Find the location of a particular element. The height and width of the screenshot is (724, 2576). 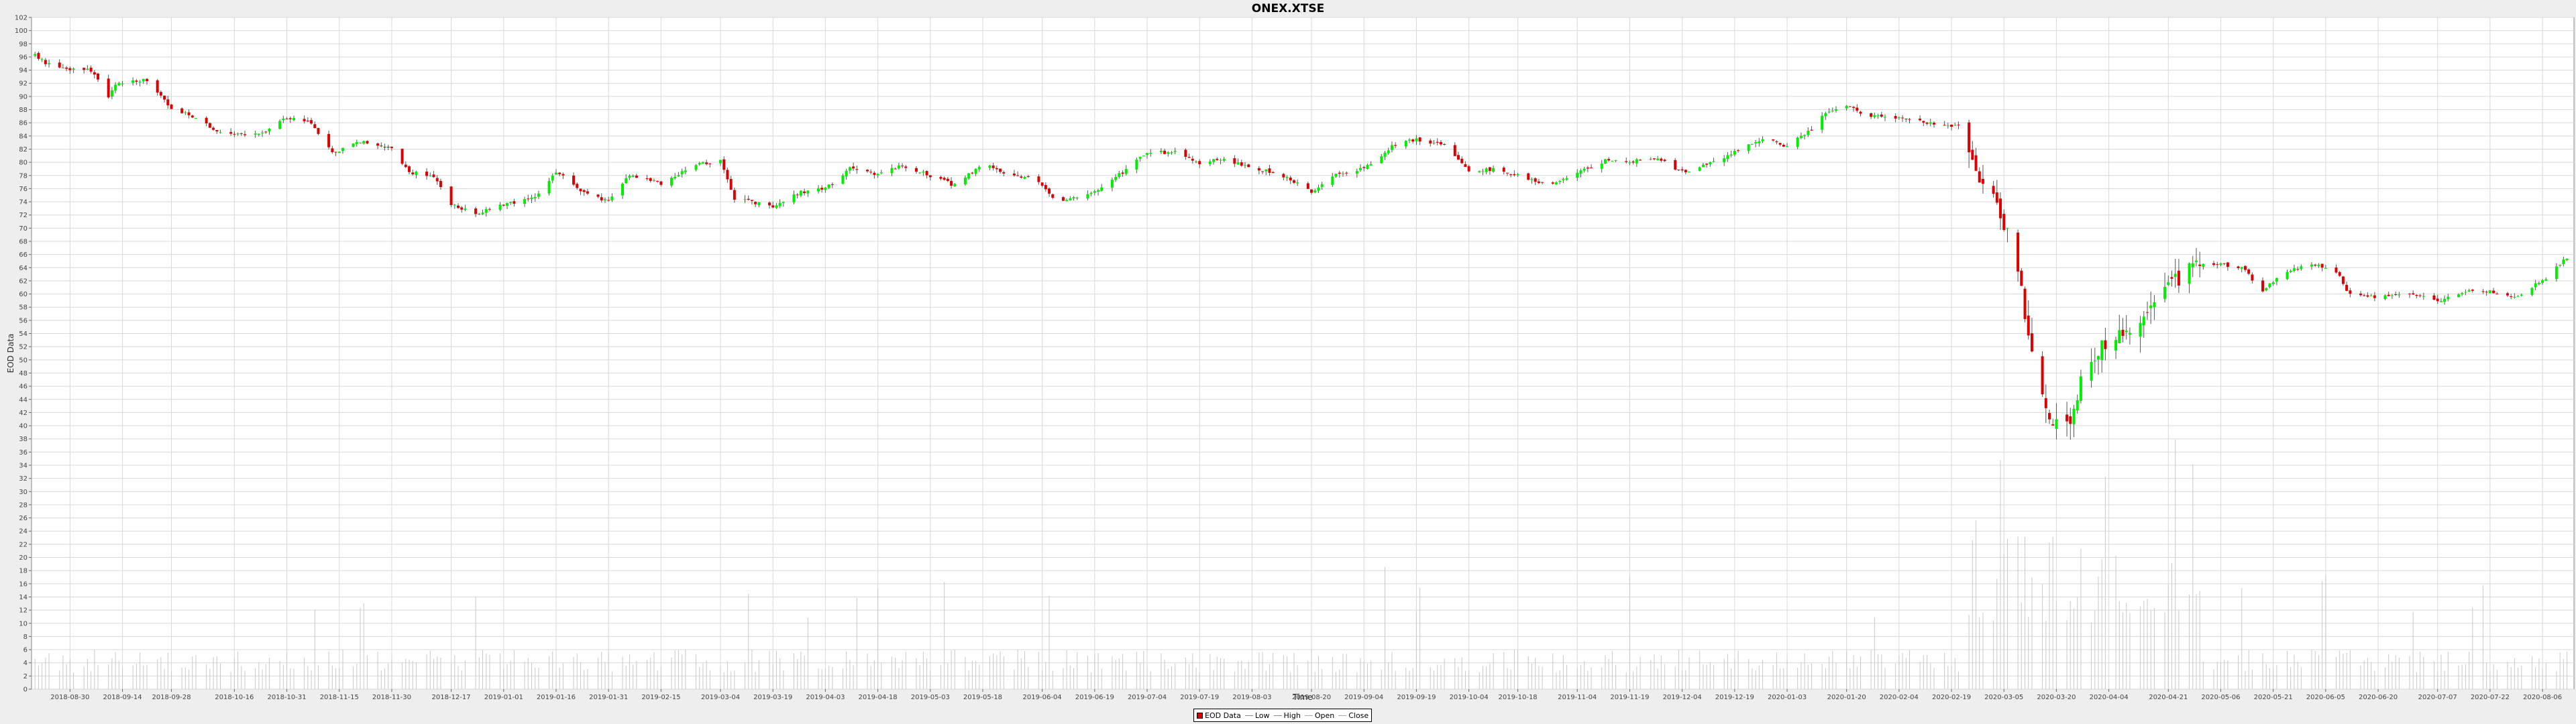

legend-label-open: Open is located at coordinates (1324, 715).